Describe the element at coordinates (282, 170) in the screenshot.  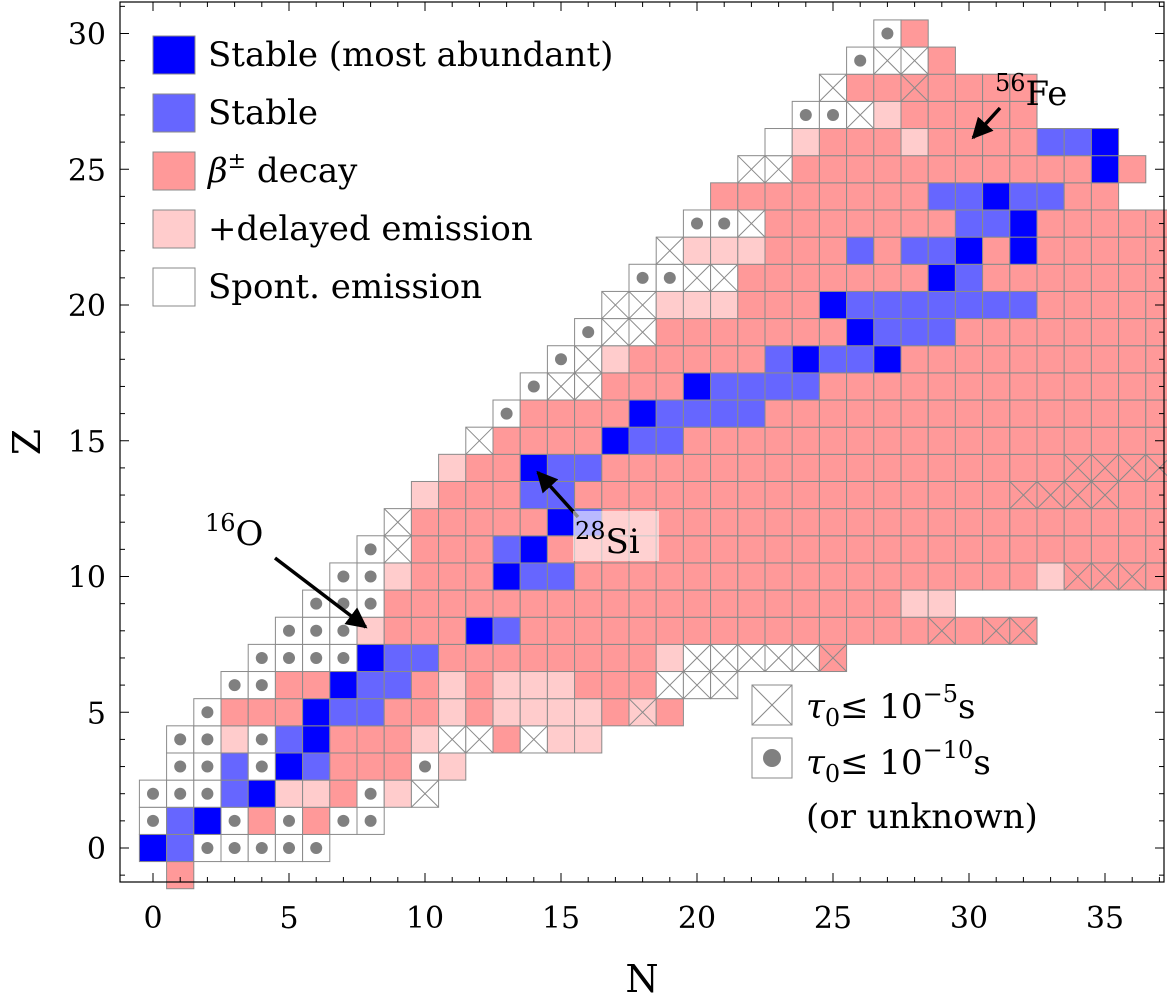
I see `legend-label: β± decay` at that location.